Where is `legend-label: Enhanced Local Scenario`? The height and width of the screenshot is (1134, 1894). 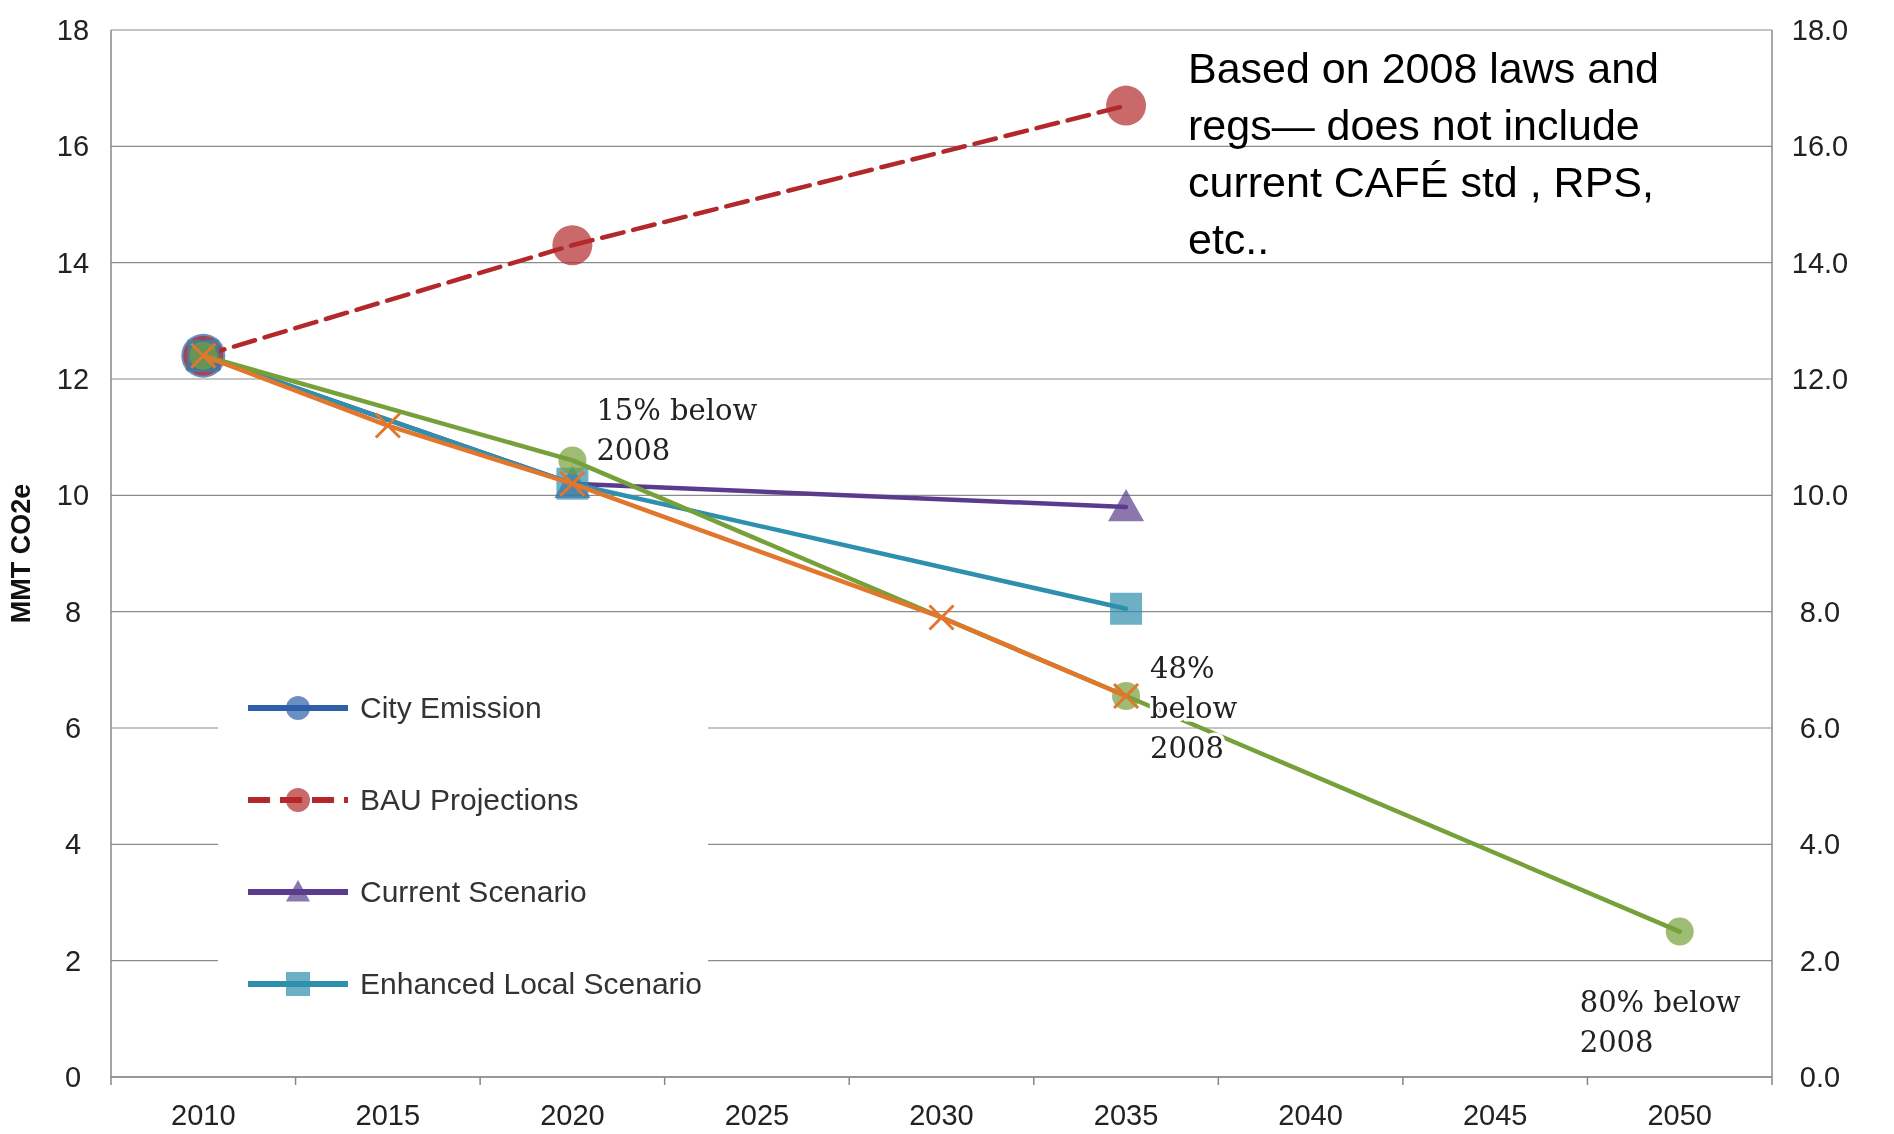 legend-label: Enhanced Local Scenario is located at coordinates (531, 983).